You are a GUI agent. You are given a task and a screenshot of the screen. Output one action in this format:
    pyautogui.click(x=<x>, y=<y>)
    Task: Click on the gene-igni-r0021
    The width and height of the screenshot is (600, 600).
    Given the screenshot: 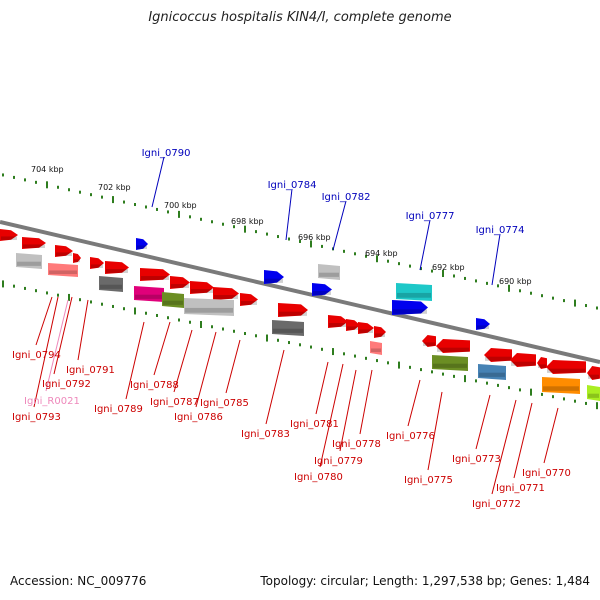 What is the action you would take?
    pyautogui.click(x=63, y=270)
    